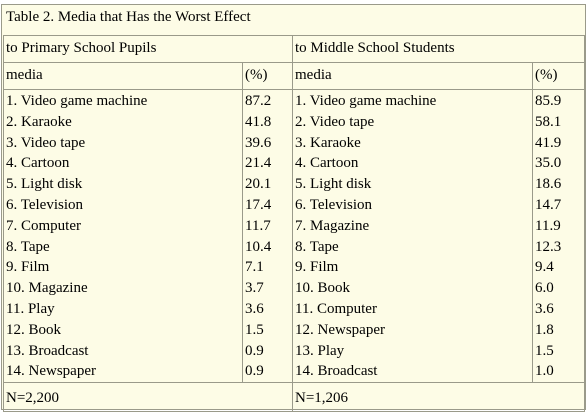 The height and width of the screenshot is (412, 588). I want to click on list-item-value: 11.7, so click(258, 225).